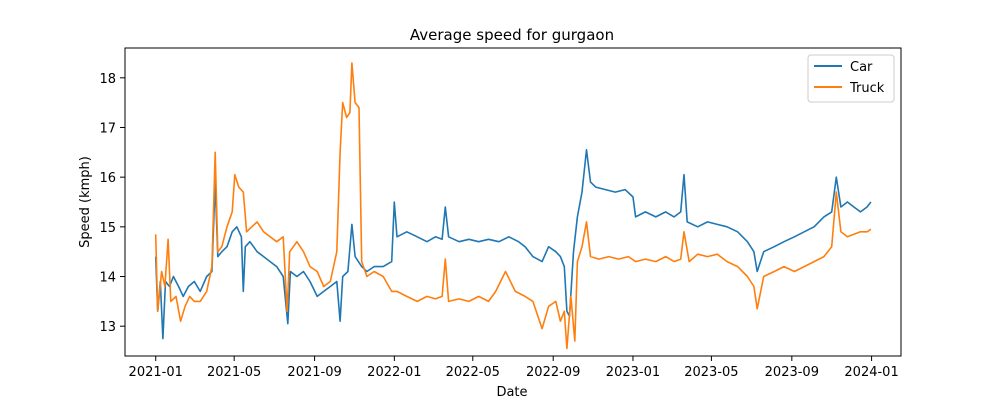 The width and height of the screenshot is (1000, 400). I want to click on x-tick-label: 2023-01, so click(633, 372).